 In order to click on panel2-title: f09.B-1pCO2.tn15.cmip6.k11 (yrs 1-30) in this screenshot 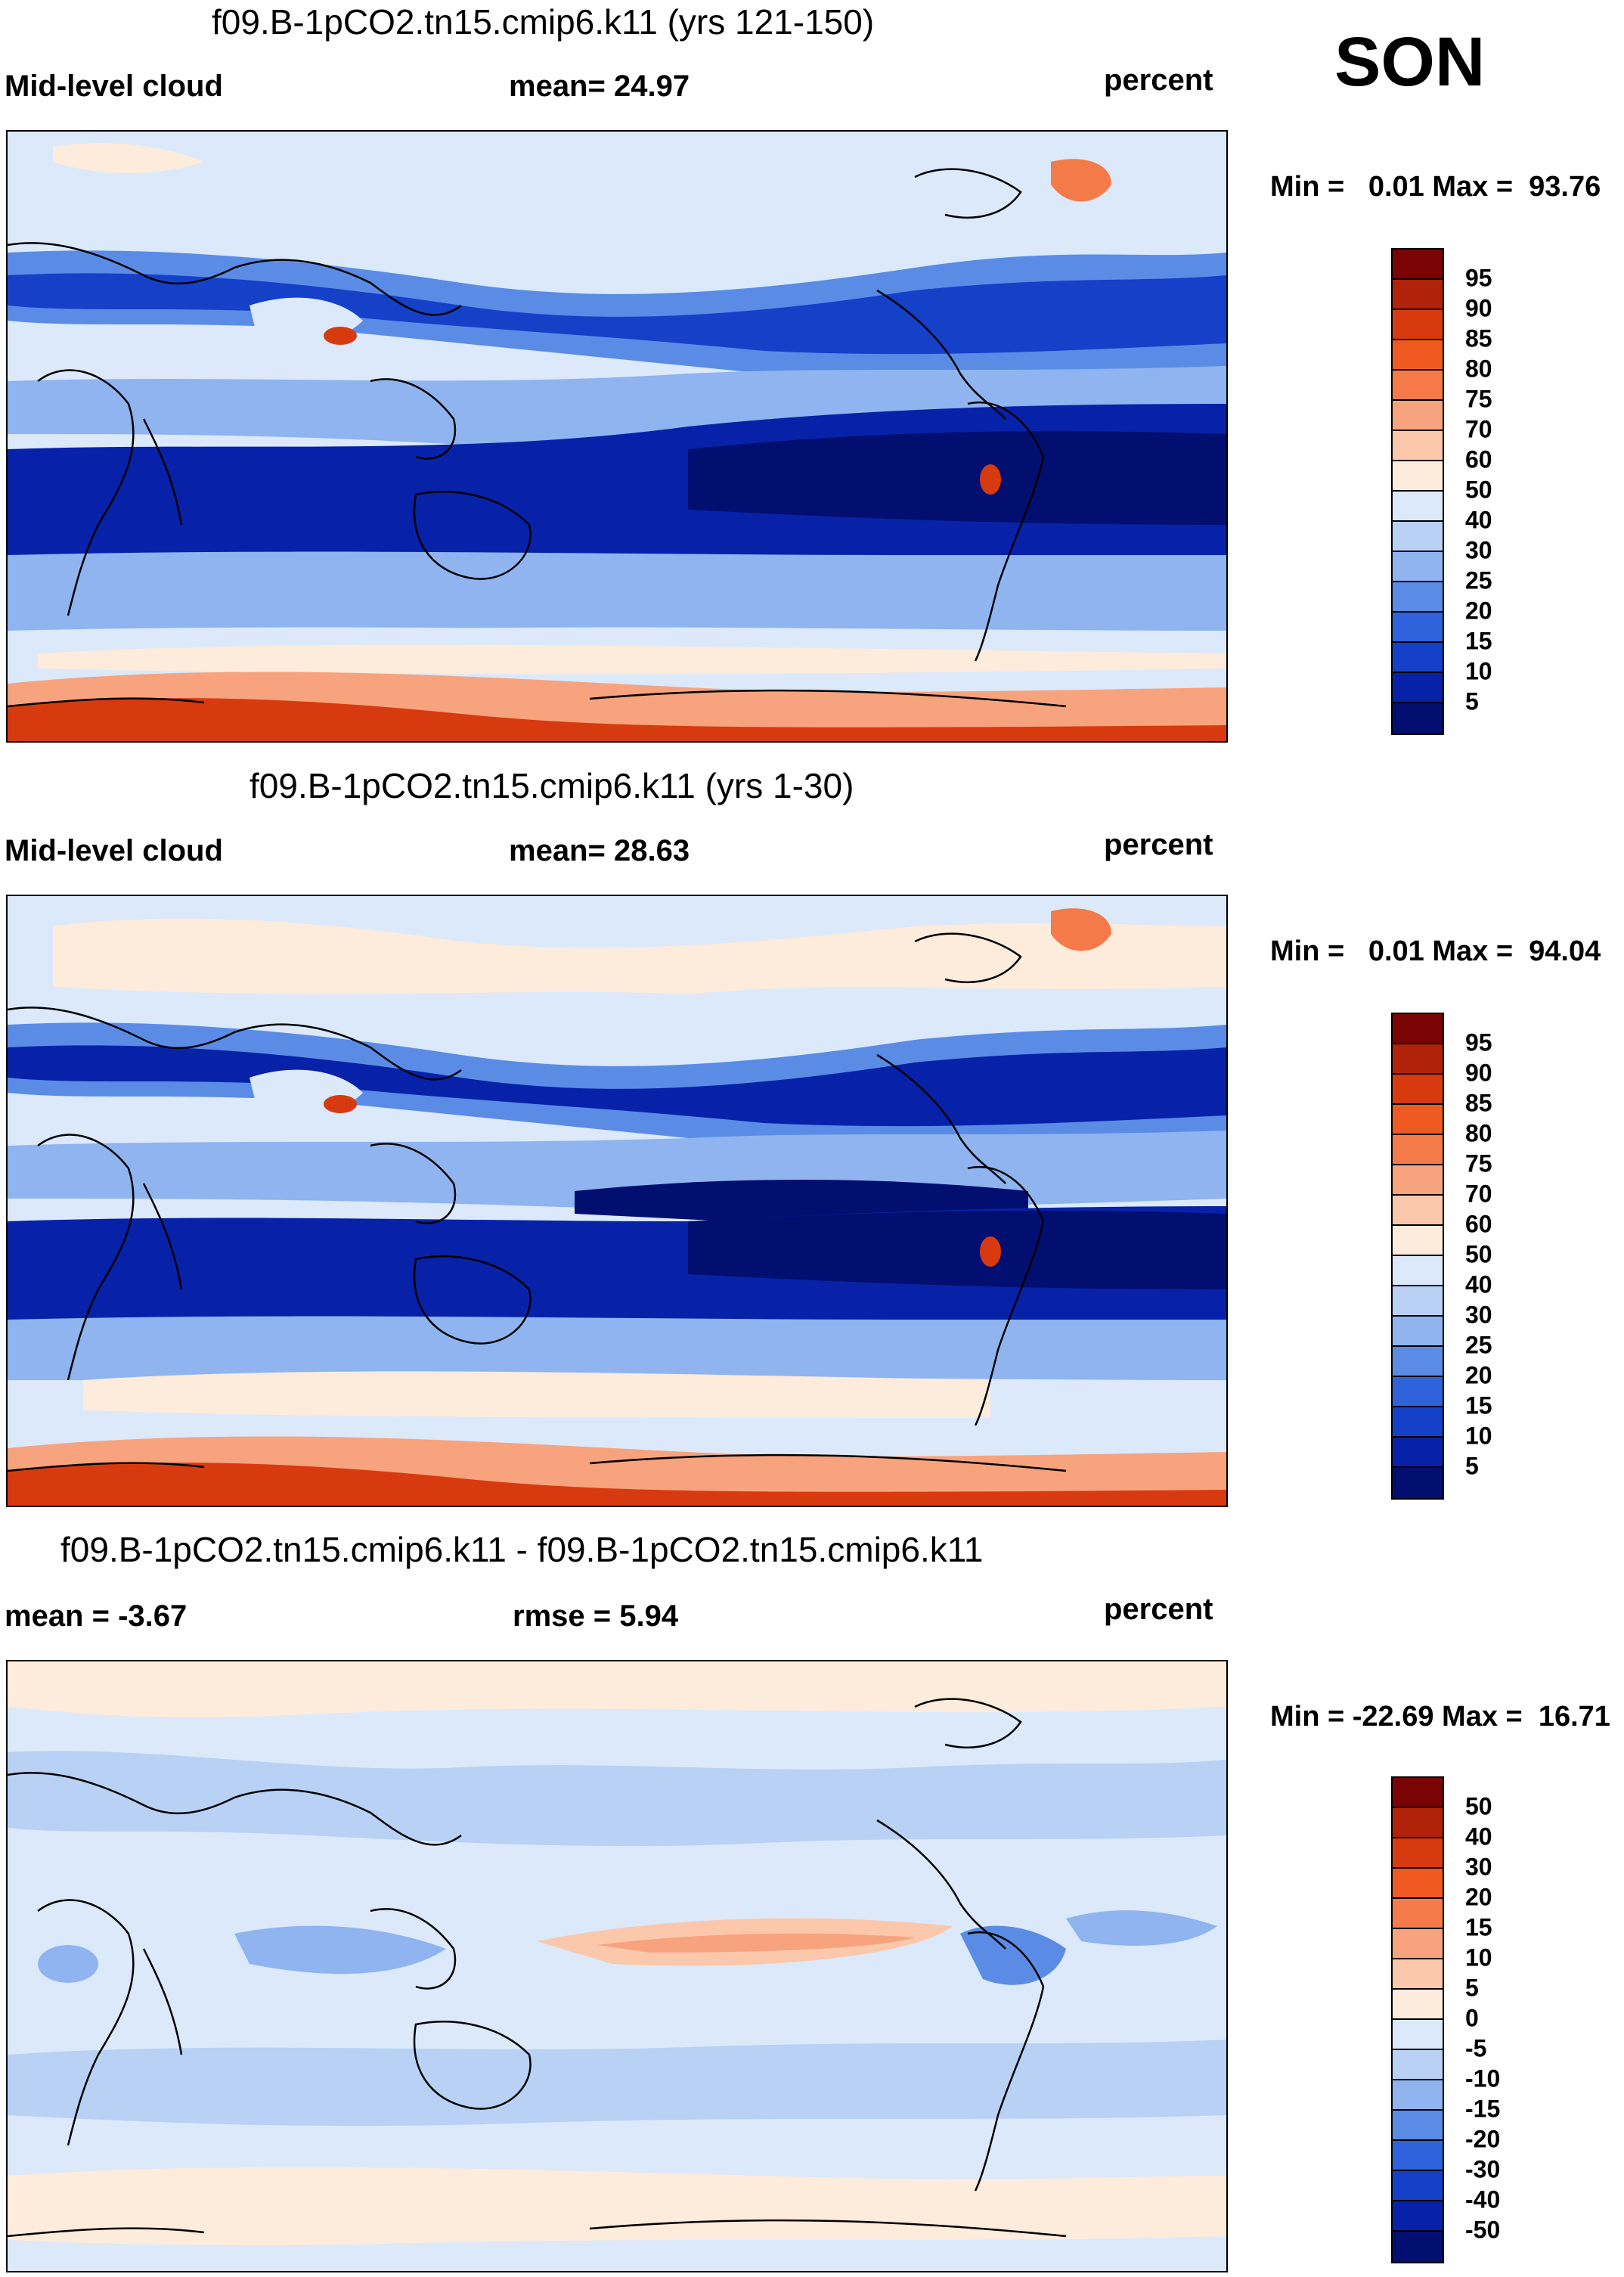, I will do `click(551, 785)`.